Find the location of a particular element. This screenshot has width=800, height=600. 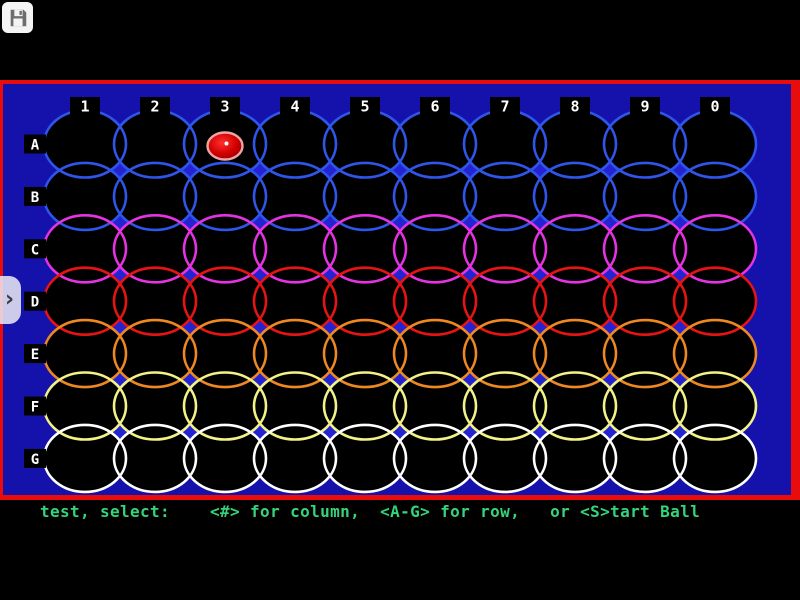

column-header: 0 is located at coordinates (714, 107).